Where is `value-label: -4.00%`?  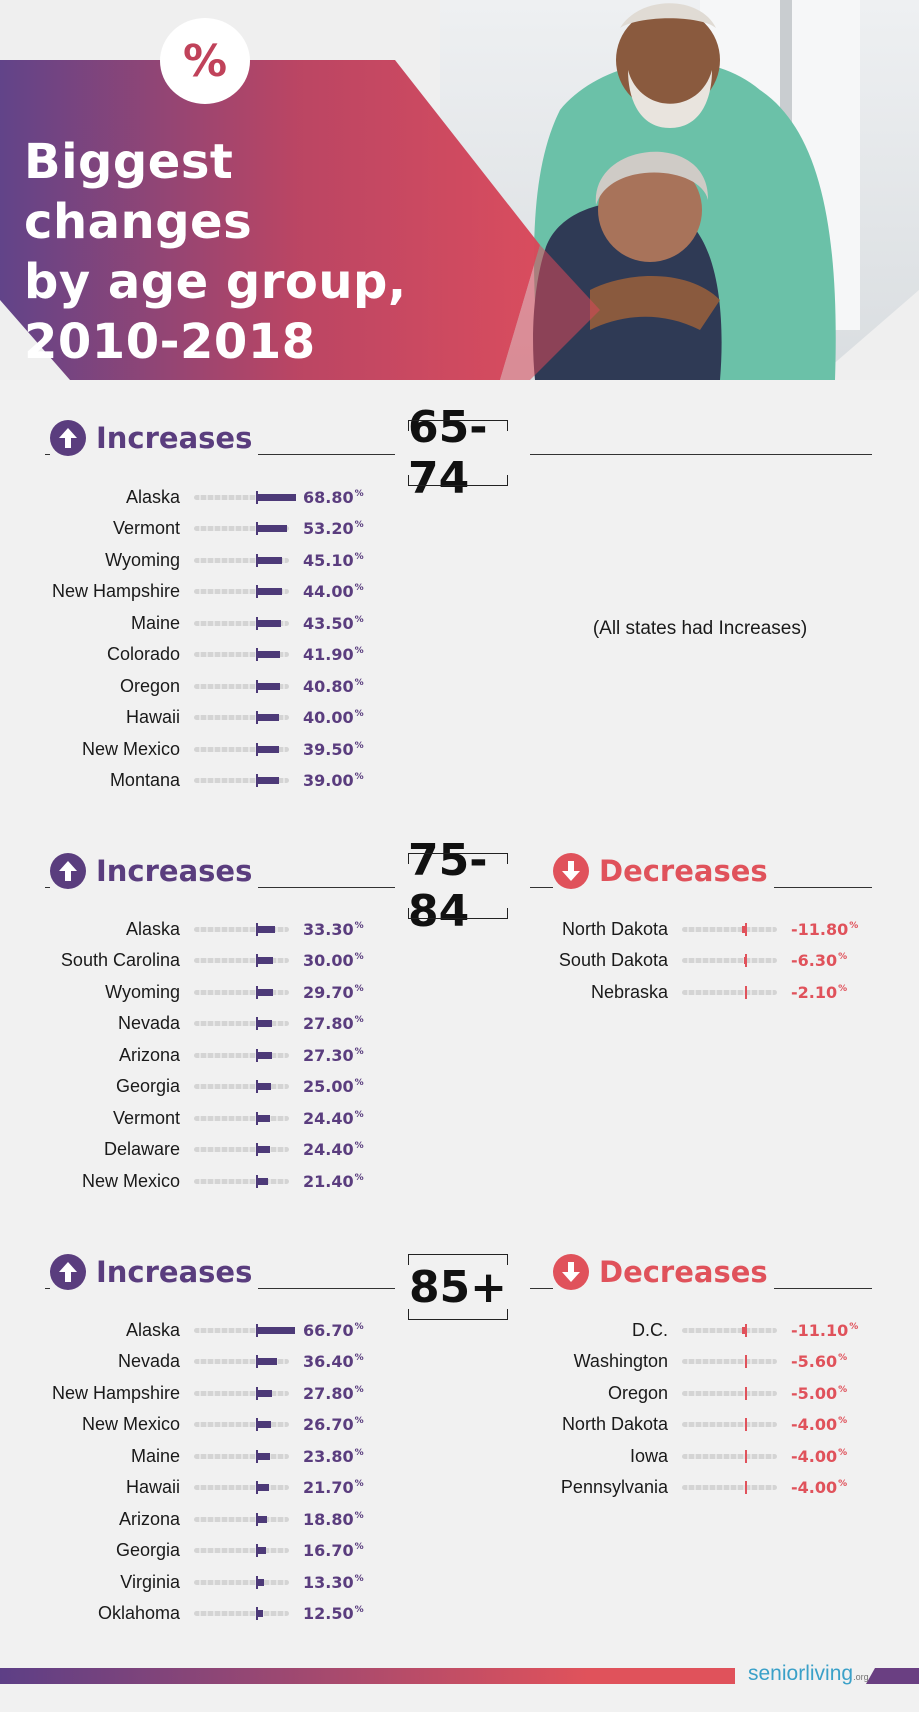 value-label: -4.00% is located at coordinates (831, 1424).